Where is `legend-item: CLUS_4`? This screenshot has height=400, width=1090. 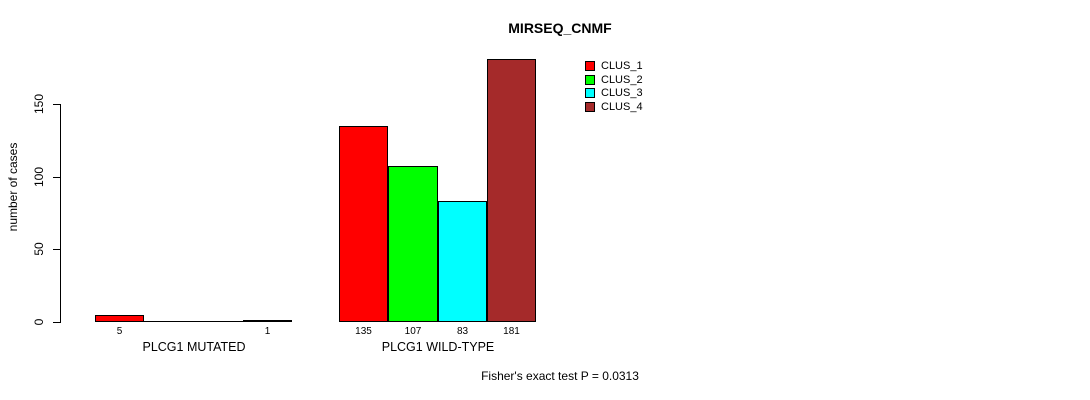
legend-item: CLUS_4 is located at coordinates (614, 106).